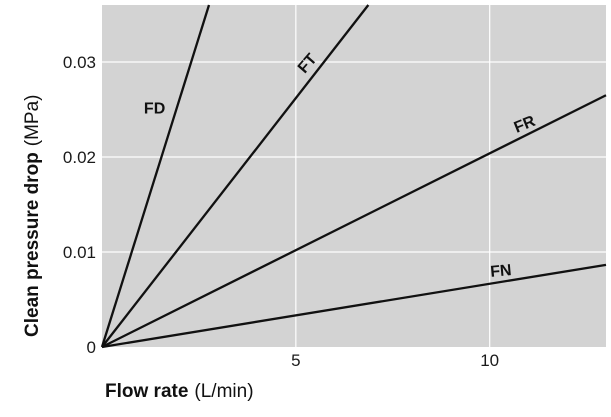 This screenshot has height=417, width=611. I want to click on y-tick-label: 0, so click(91, 347).